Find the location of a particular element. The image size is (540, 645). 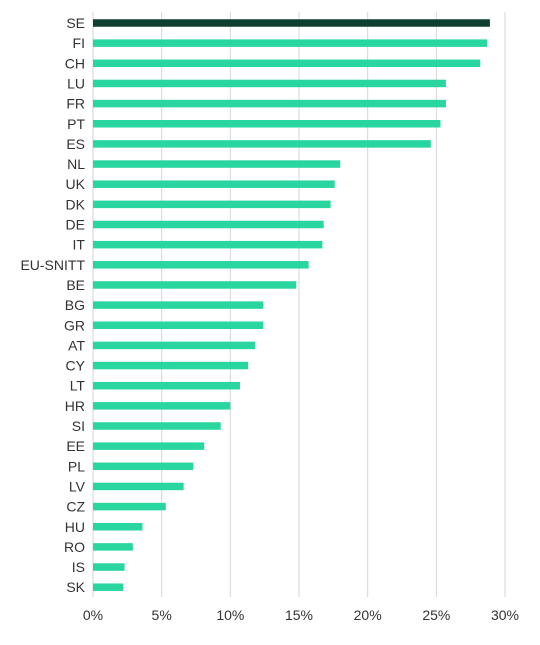

category-label: PL is located at coordinates (76, 466).